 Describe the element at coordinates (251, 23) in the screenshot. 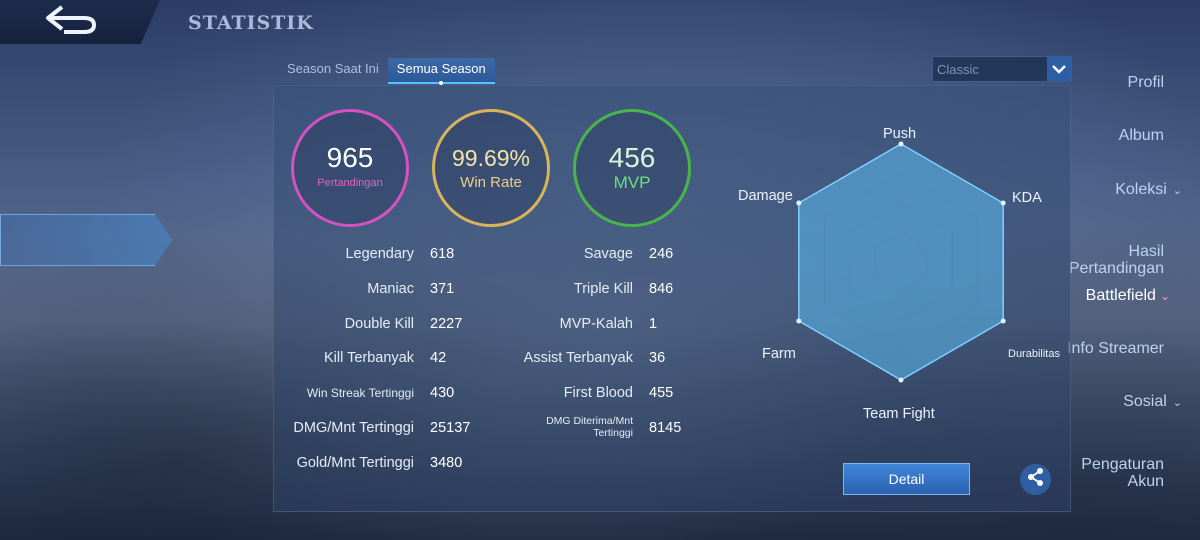

I see `page-title: STATISTIK` at that location.